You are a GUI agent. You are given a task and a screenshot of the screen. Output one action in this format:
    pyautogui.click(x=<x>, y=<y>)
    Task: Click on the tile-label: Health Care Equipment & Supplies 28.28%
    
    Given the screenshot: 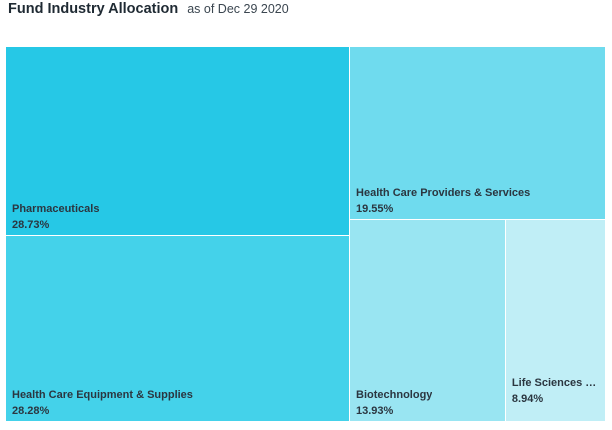 What is the action you would take?
    pyautogui.click(x=102, y=403)
    